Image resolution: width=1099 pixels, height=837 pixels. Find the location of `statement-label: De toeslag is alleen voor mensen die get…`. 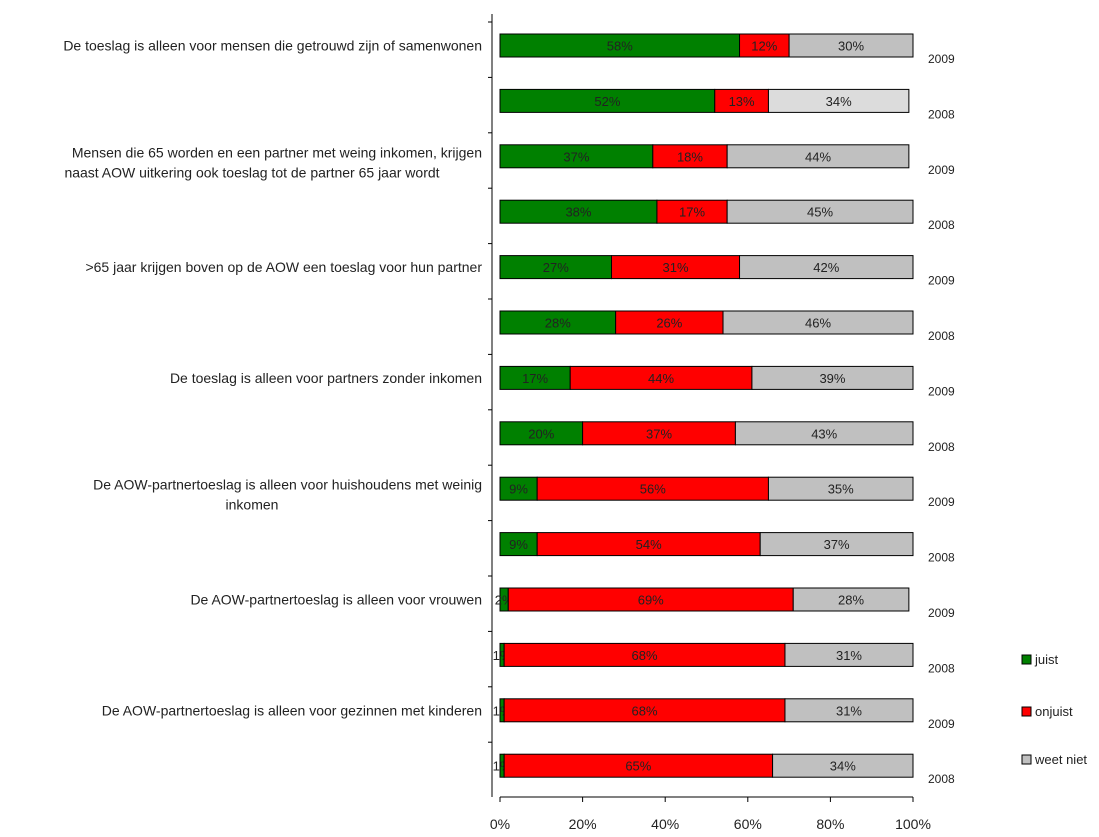

statement-label: De toeslag is alleen voor mensen die get… is located at coordinates (272, 46).